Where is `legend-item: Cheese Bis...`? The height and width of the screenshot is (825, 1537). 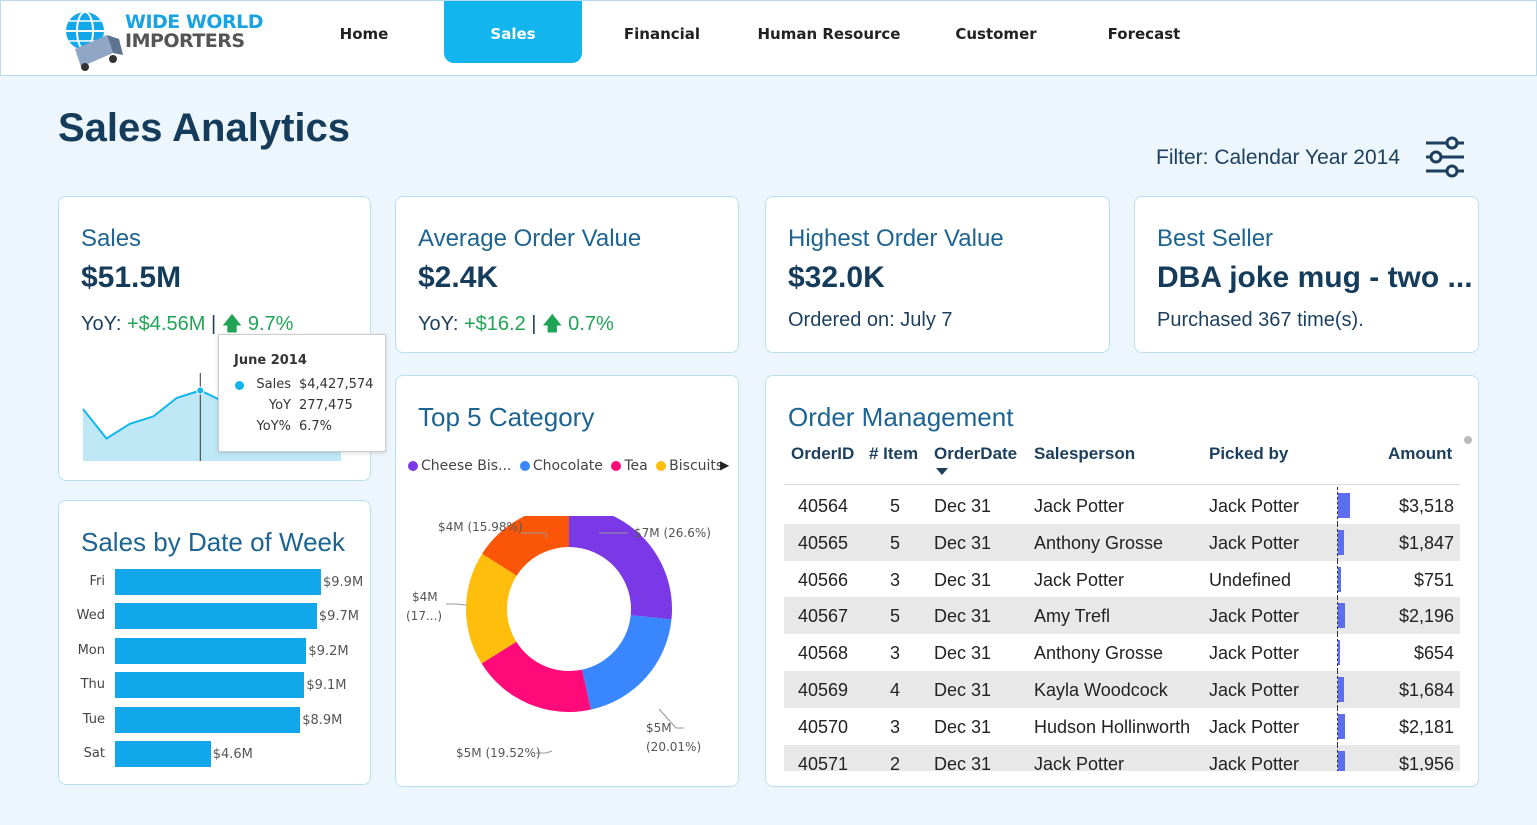 legend-item: Cheese Bis... is located at coordinates (459, 466).